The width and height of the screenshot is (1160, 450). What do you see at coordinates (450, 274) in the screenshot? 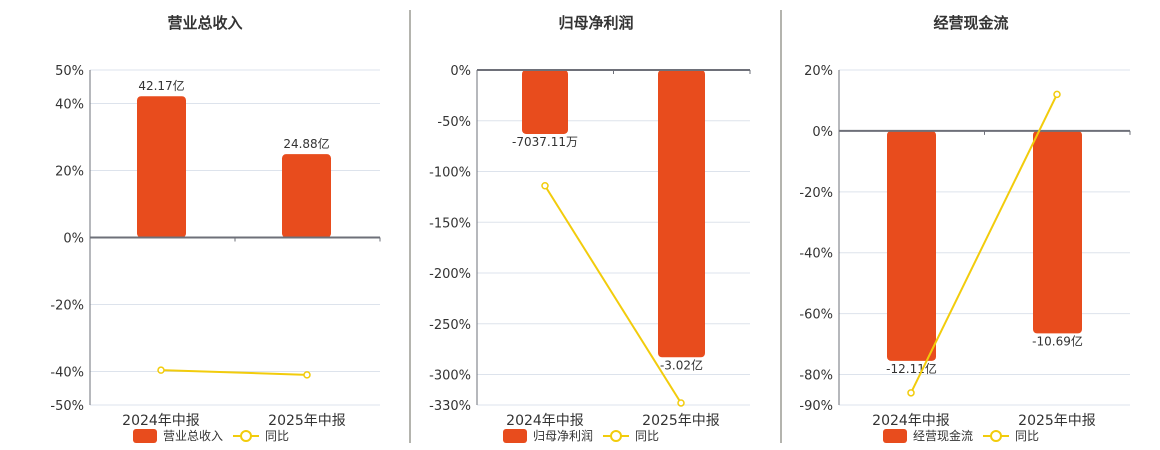
I see `y-tick-label: -200%` at bounding box center [450, 274].